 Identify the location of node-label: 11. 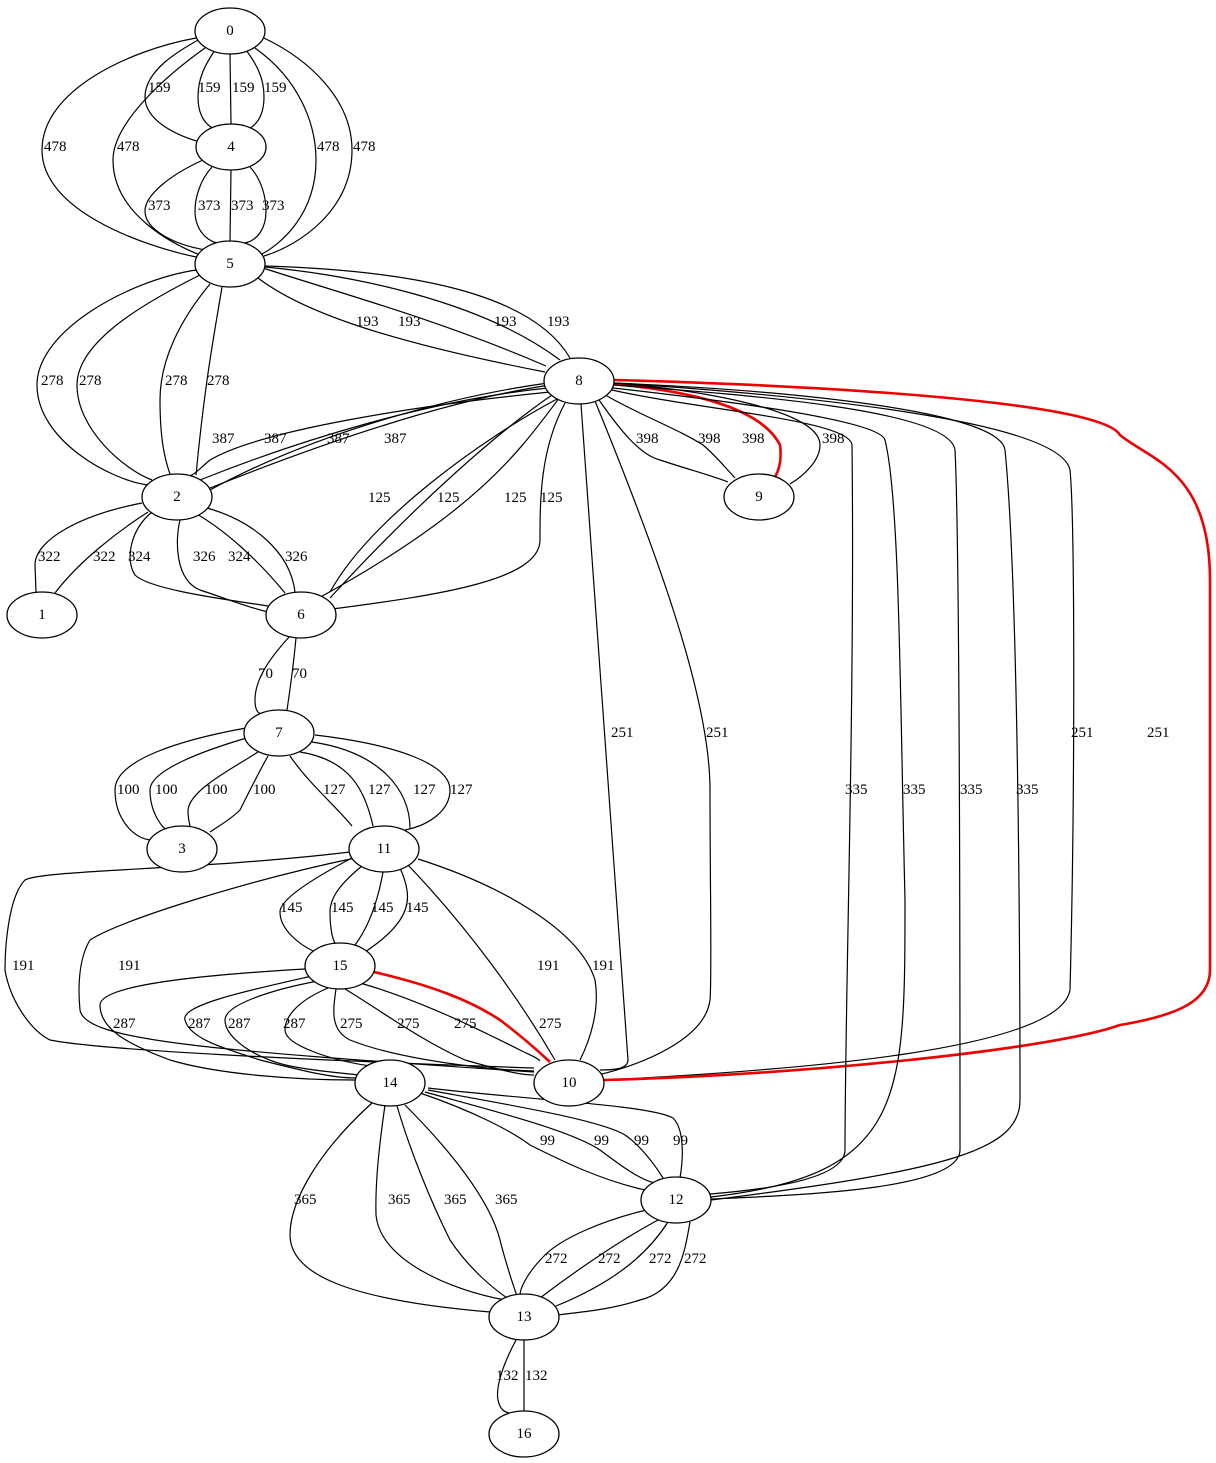
(384, 849).